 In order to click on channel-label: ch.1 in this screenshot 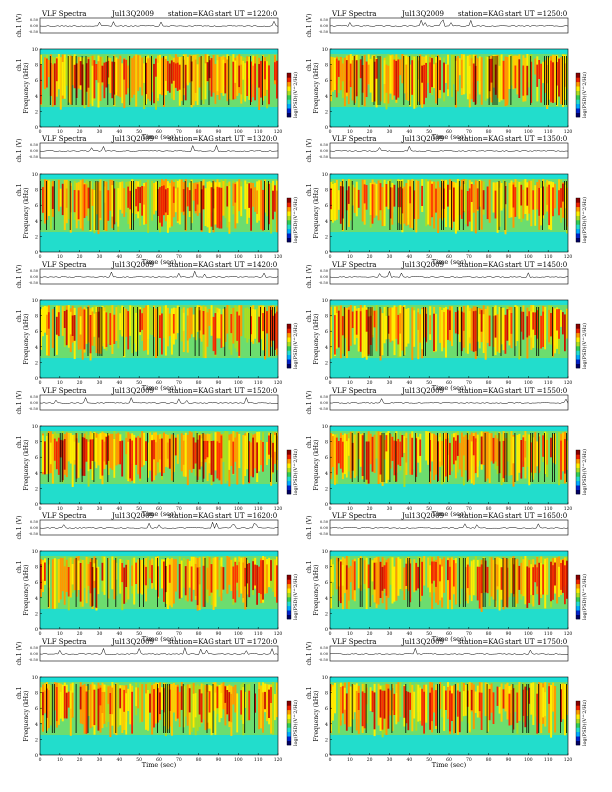, I will do `click(309, 190)`.